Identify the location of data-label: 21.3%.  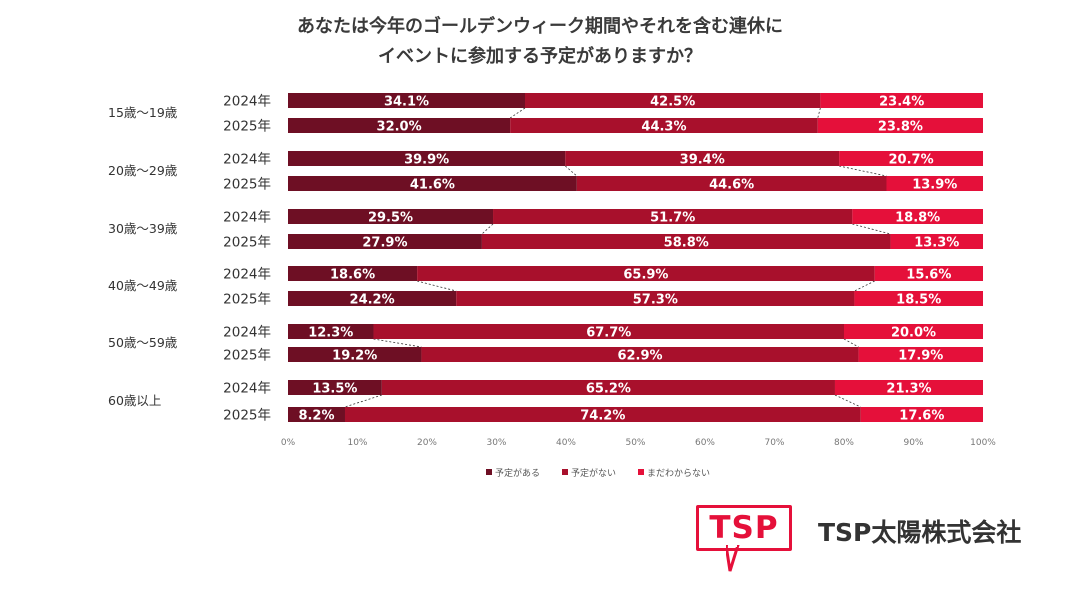
(908, 389).